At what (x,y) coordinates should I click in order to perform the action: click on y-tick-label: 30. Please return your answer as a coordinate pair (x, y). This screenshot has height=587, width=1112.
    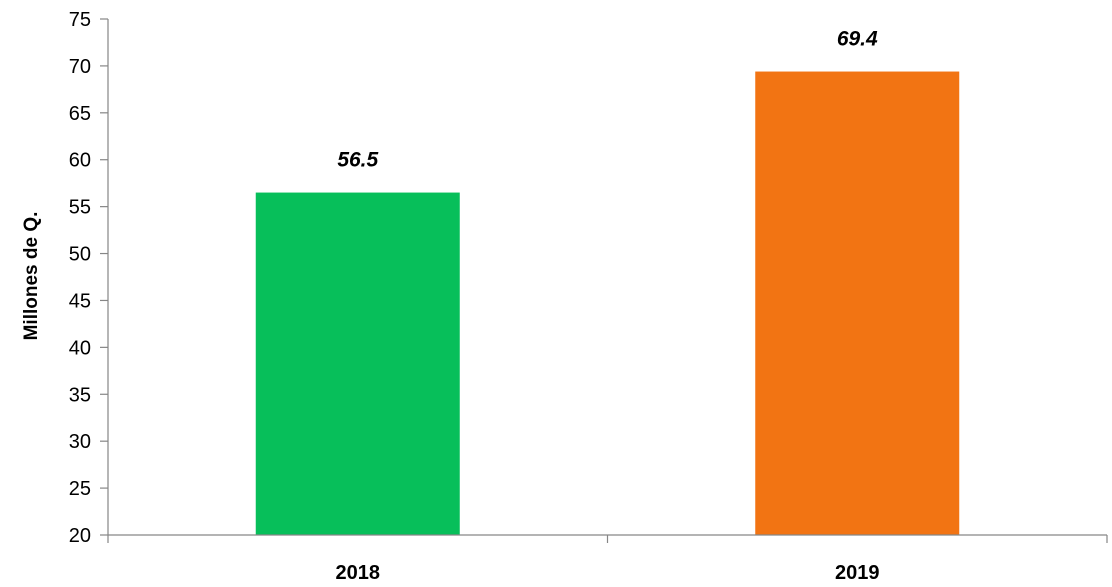
    Looking at the image, I should click on (80, 442).